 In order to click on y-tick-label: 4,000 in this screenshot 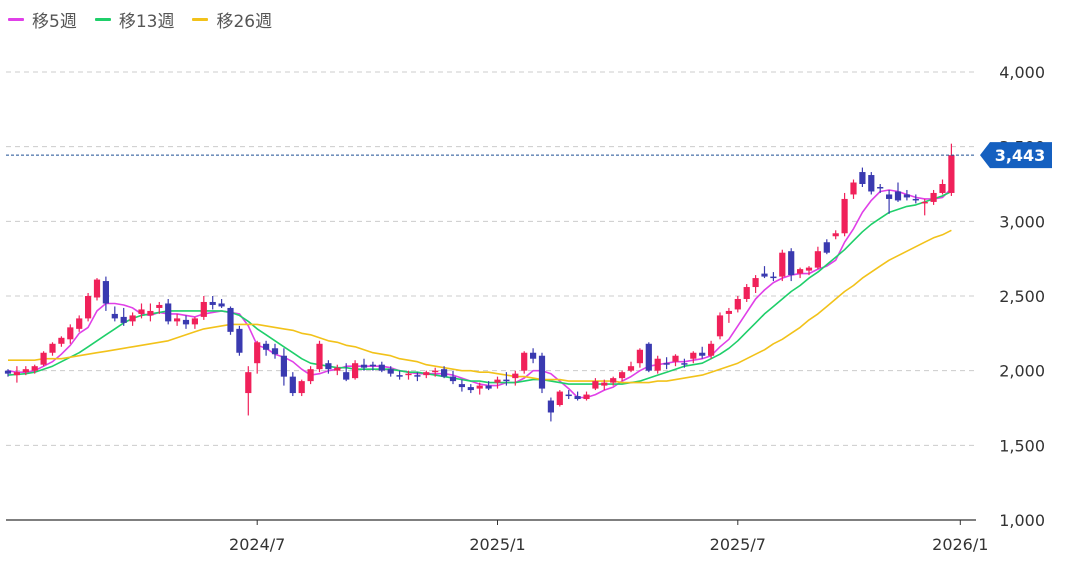, I will do `click(1022, 72)`.